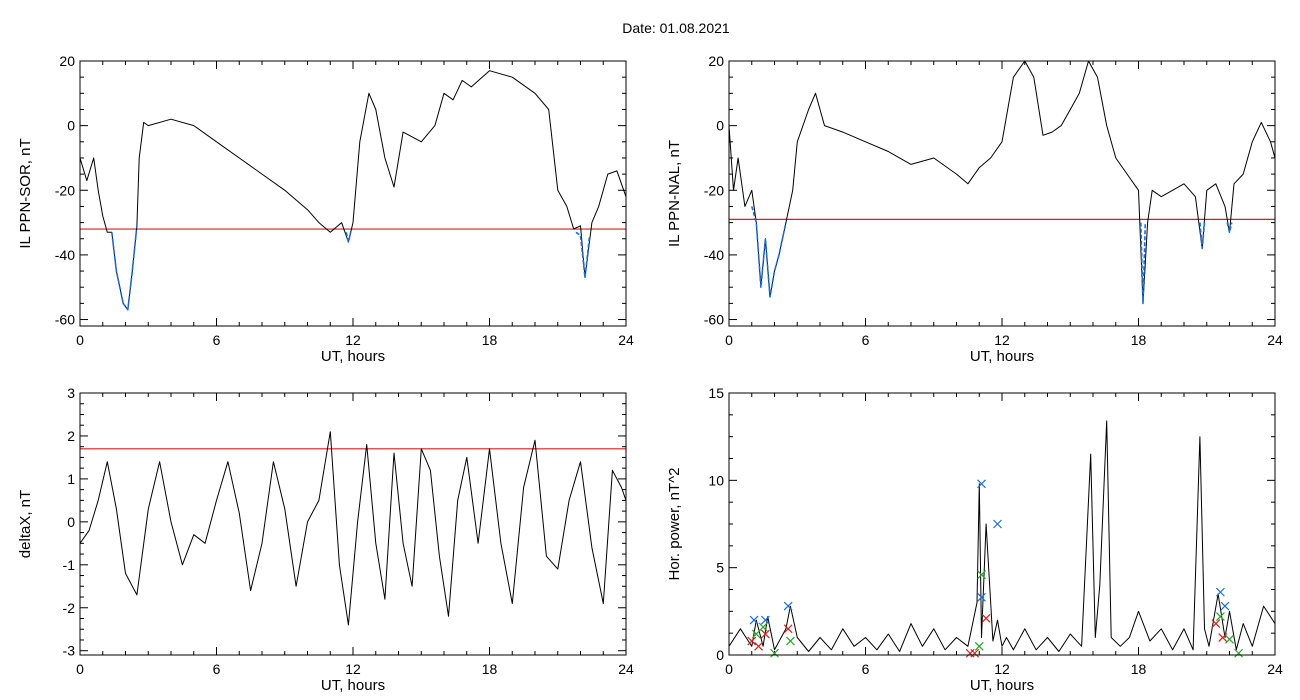  I want to click on y-tick-label: -3, so click(69, 651).